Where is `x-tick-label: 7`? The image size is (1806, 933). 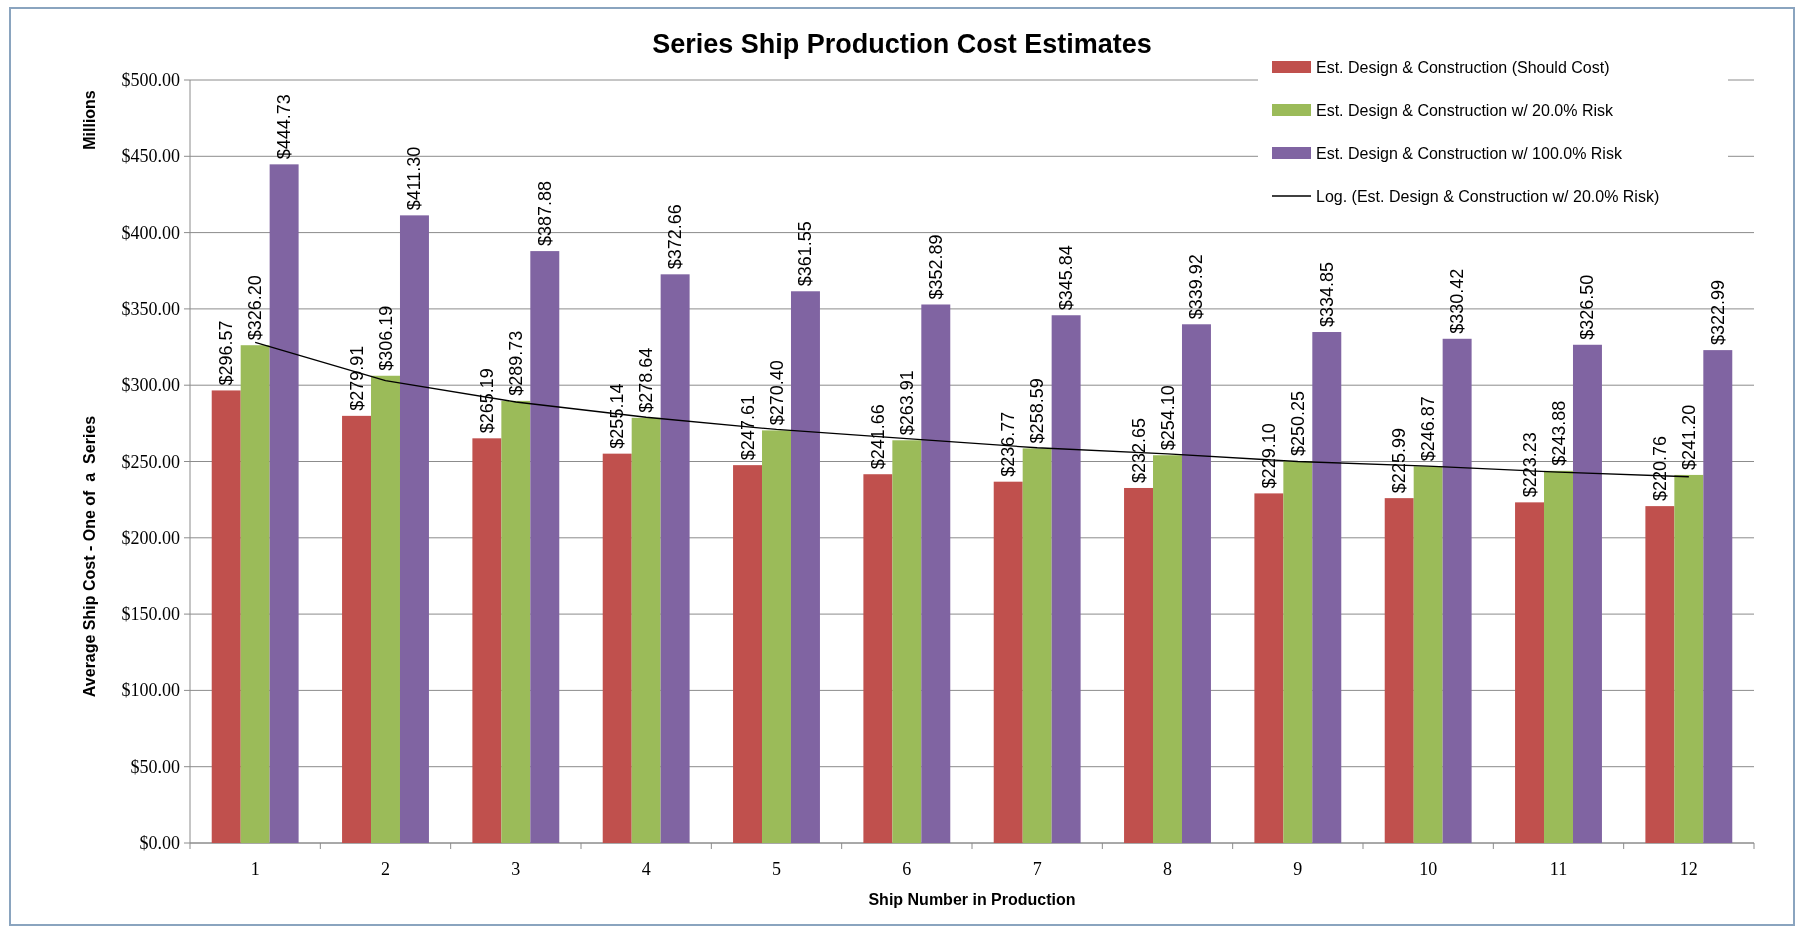
x-tick-label: 7 is located at coordinates (1037, 869).